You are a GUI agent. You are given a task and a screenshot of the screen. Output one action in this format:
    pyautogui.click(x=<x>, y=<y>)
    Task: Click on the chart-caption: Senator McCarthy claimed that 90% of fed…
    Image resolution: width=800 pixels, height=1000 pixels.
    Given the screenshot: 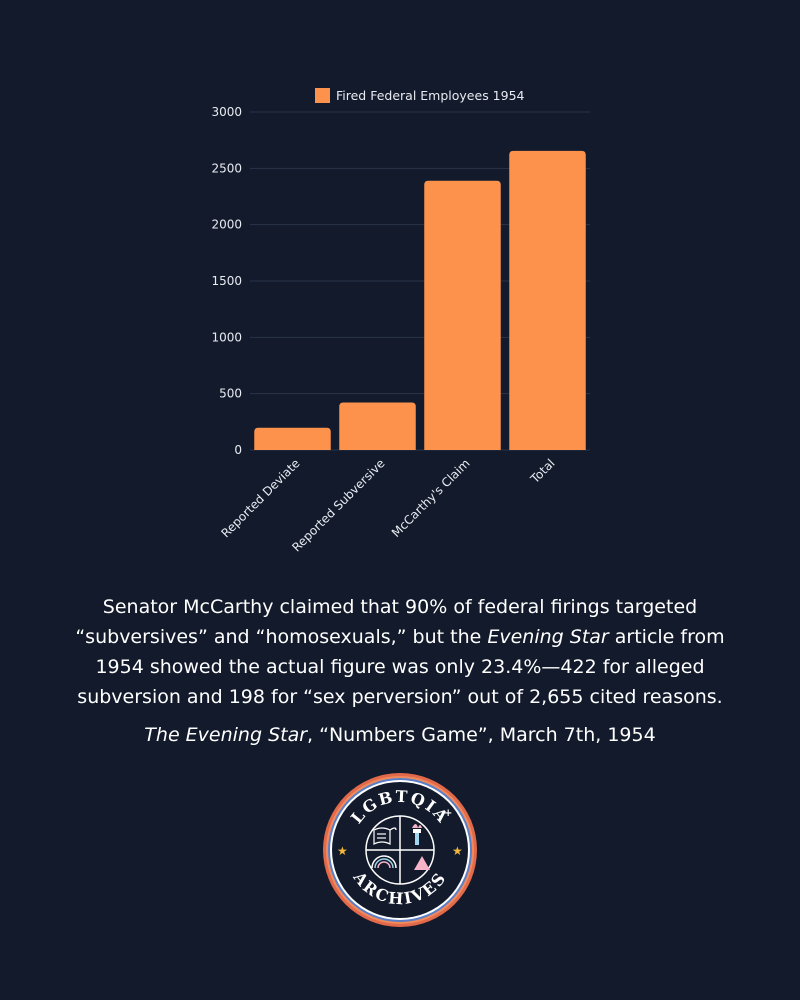 What is the action you would take?
    pyautogui.click(x=400, y=652)
    